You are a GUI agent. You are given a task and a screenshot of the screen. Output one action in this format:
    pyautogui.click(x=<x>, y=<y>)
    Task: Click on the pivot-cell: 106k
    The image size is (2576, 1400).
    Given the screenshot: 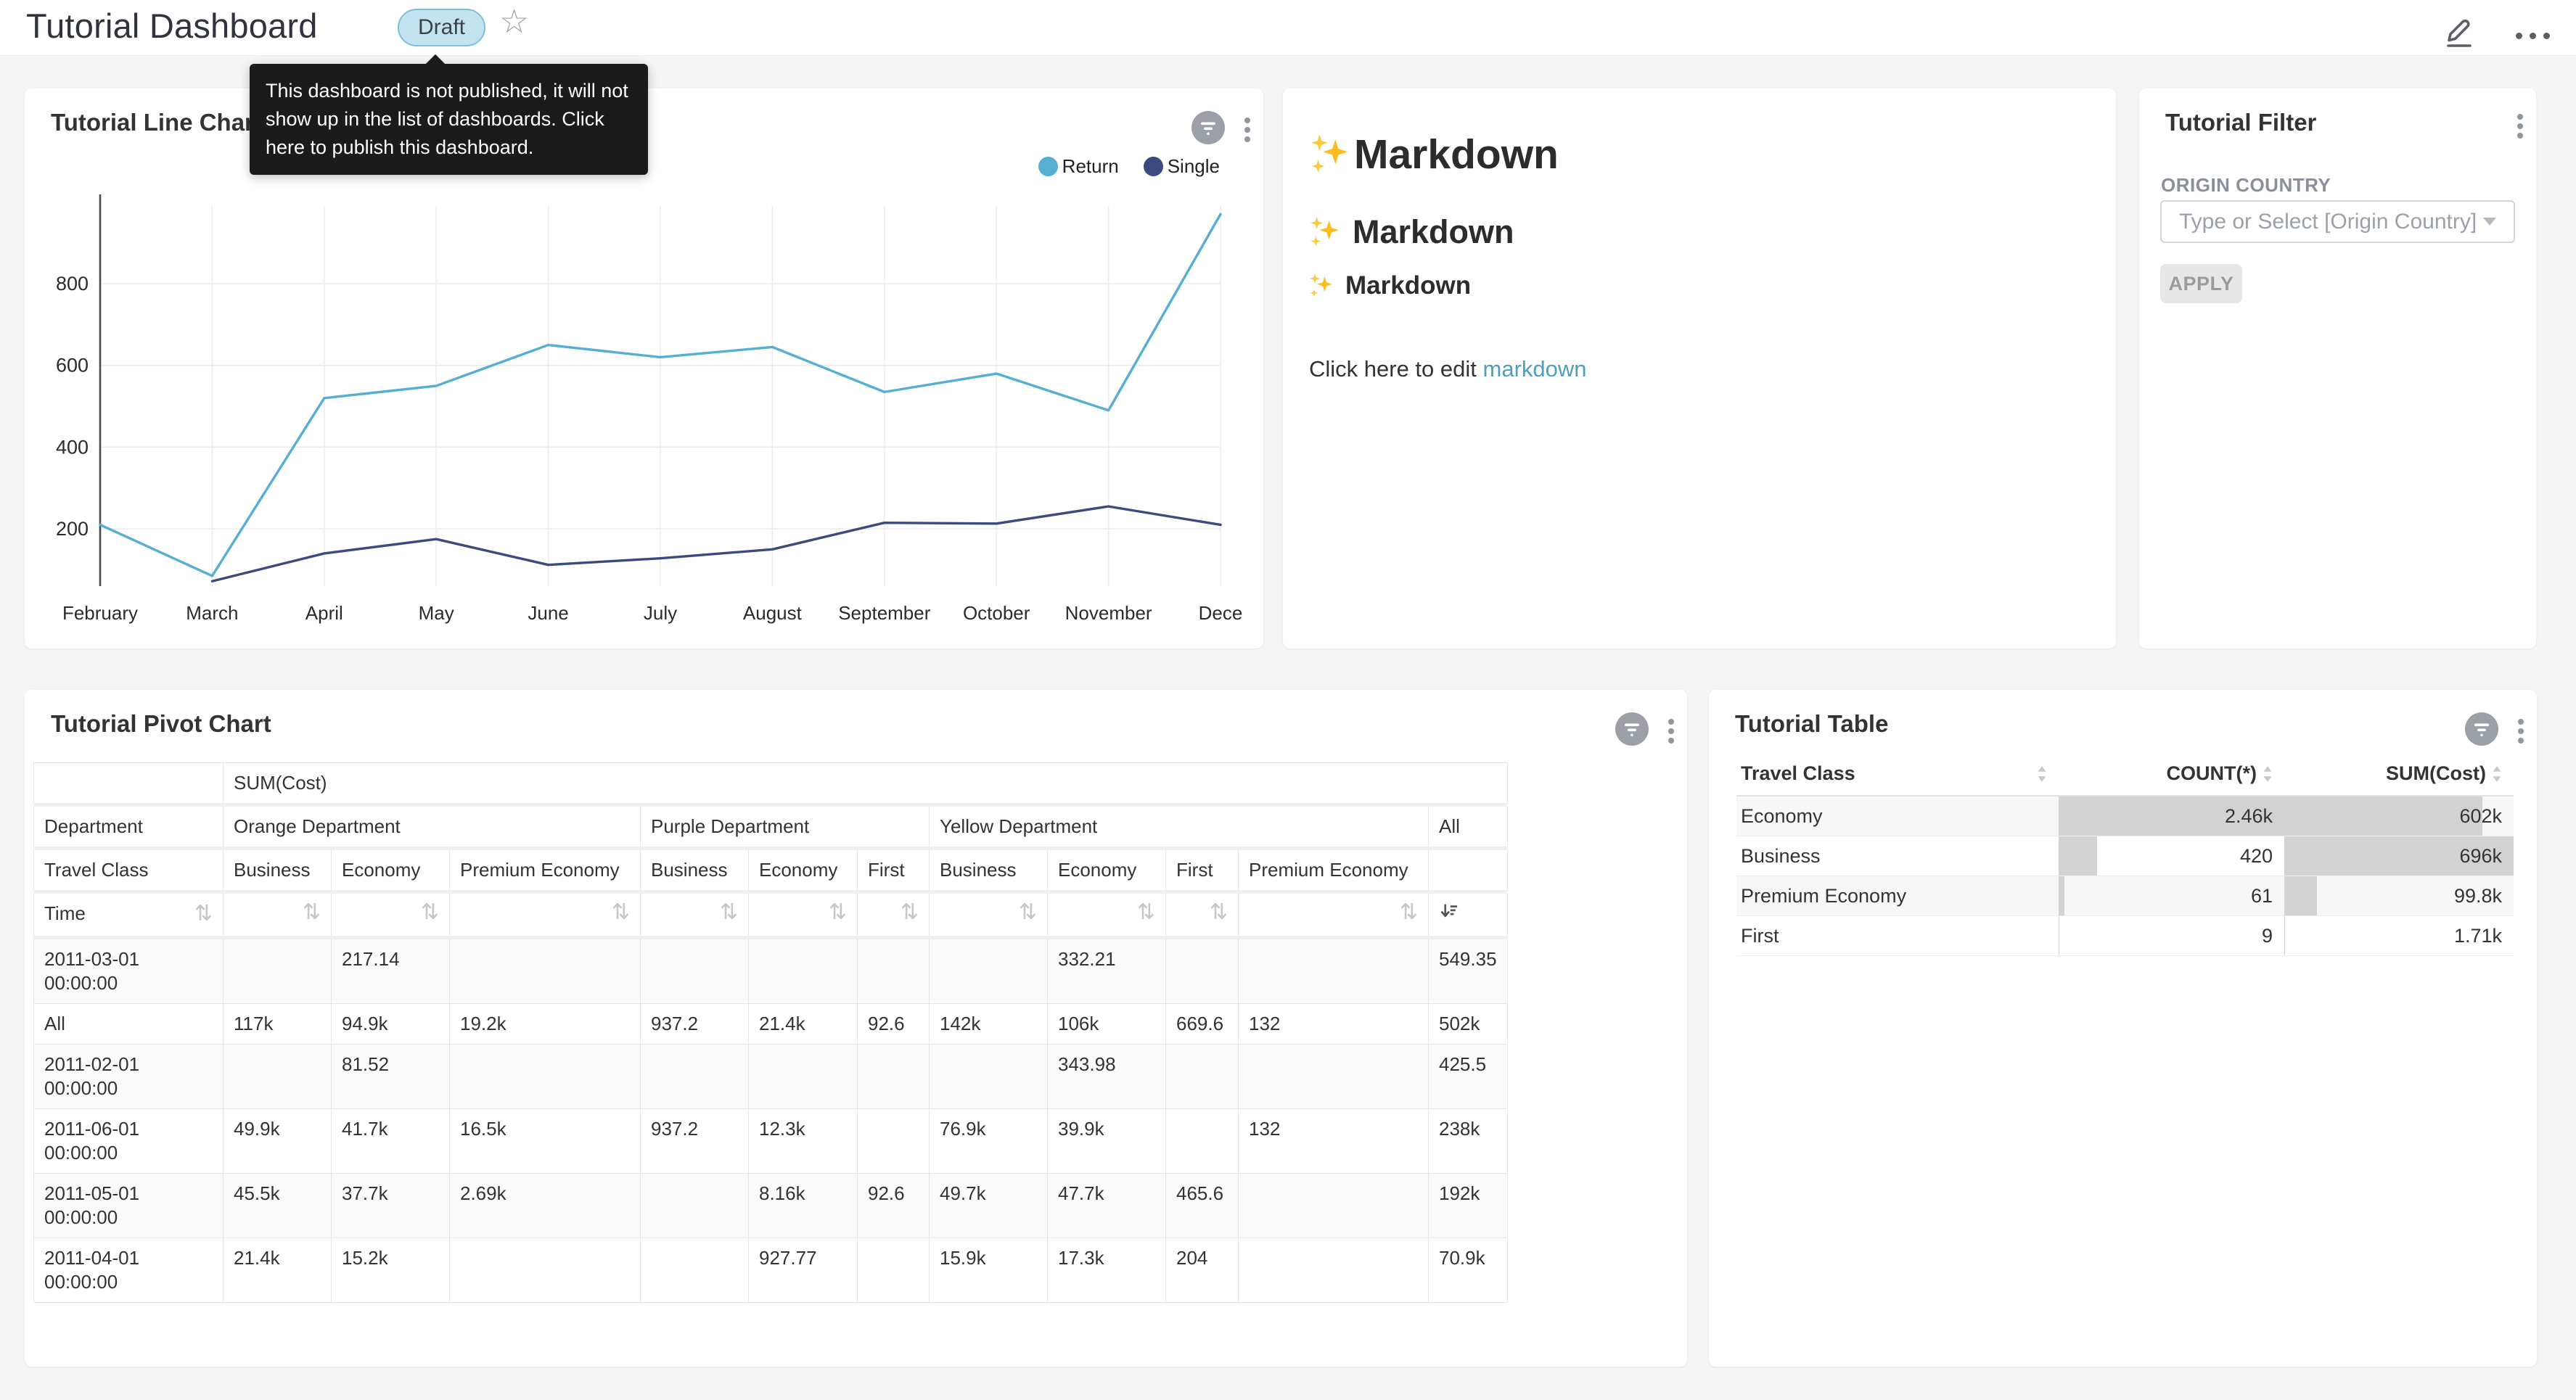 What is the action you would take?
    pyautogui.click(x=1106, y=1024)
    